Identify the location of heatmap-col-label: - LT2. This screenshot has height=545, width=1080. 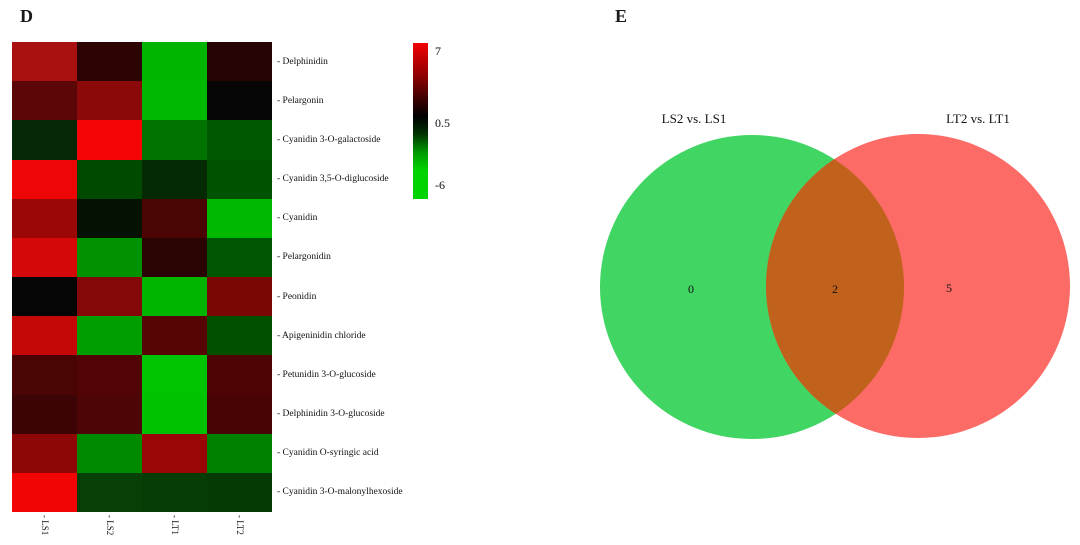
(240, 525).